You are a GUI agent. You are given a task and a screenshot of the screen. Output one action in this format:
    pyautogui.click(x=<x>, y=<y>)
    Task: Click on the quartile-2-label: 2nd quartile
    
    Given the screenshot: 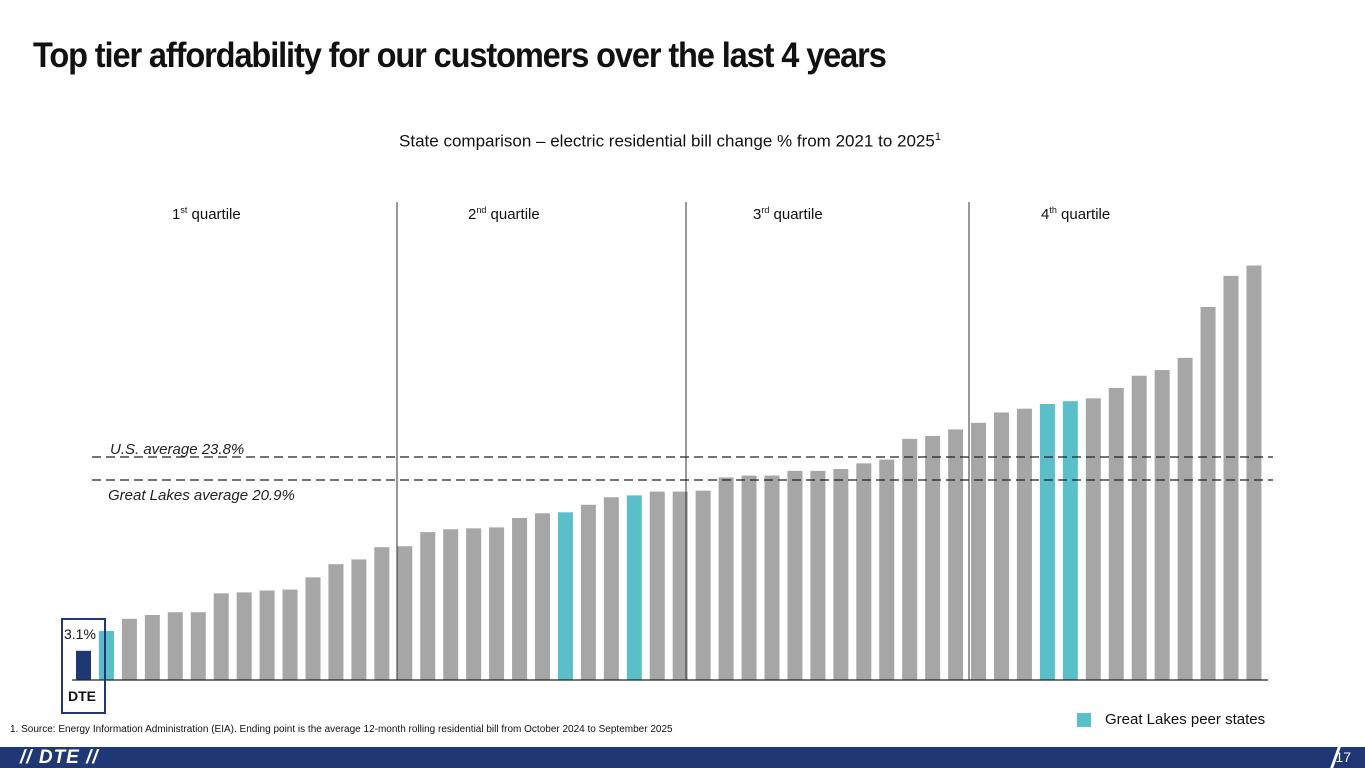 What is the action you would take?
    pyautogui.click(x=504, y=214)
    